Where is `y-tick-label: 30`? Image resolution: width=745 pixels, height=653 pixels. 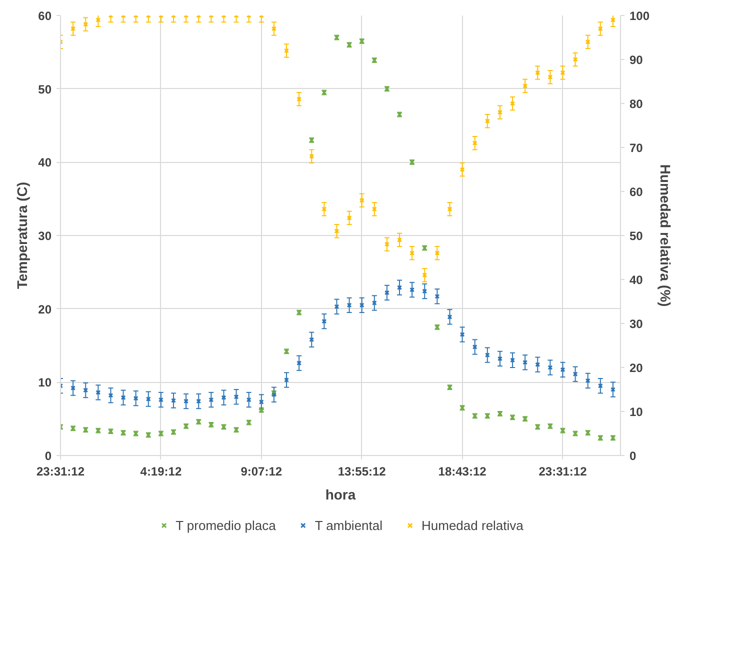
y-tick-label: 30 is located at coordinates (45, 236).